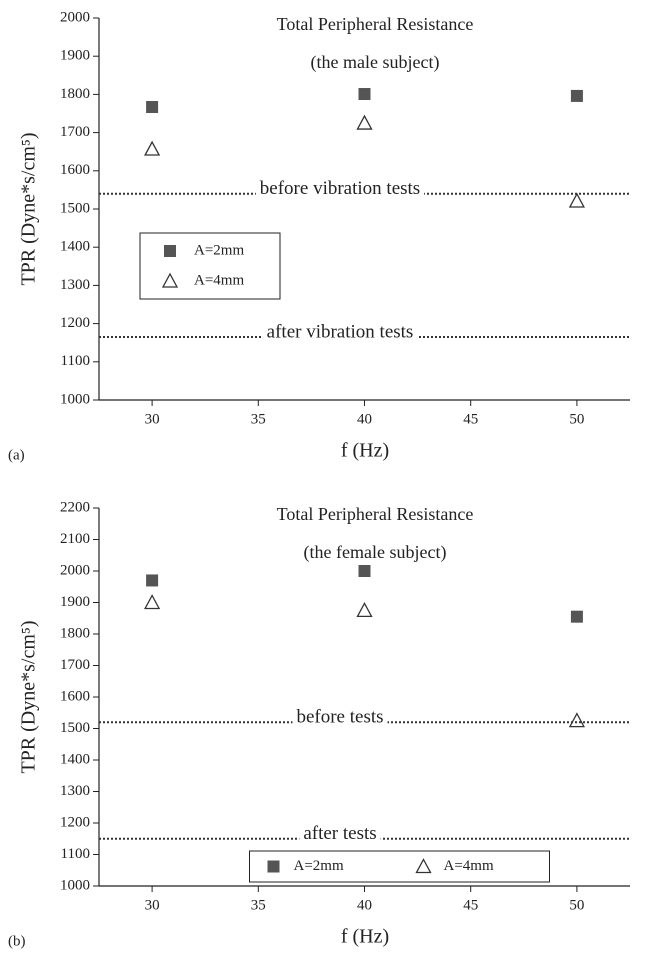 The image size is (651, 955). Describe the element at coordinates (375, 552) in the screenshot. I see `chart-subtitle: (the female subject)` at that location.